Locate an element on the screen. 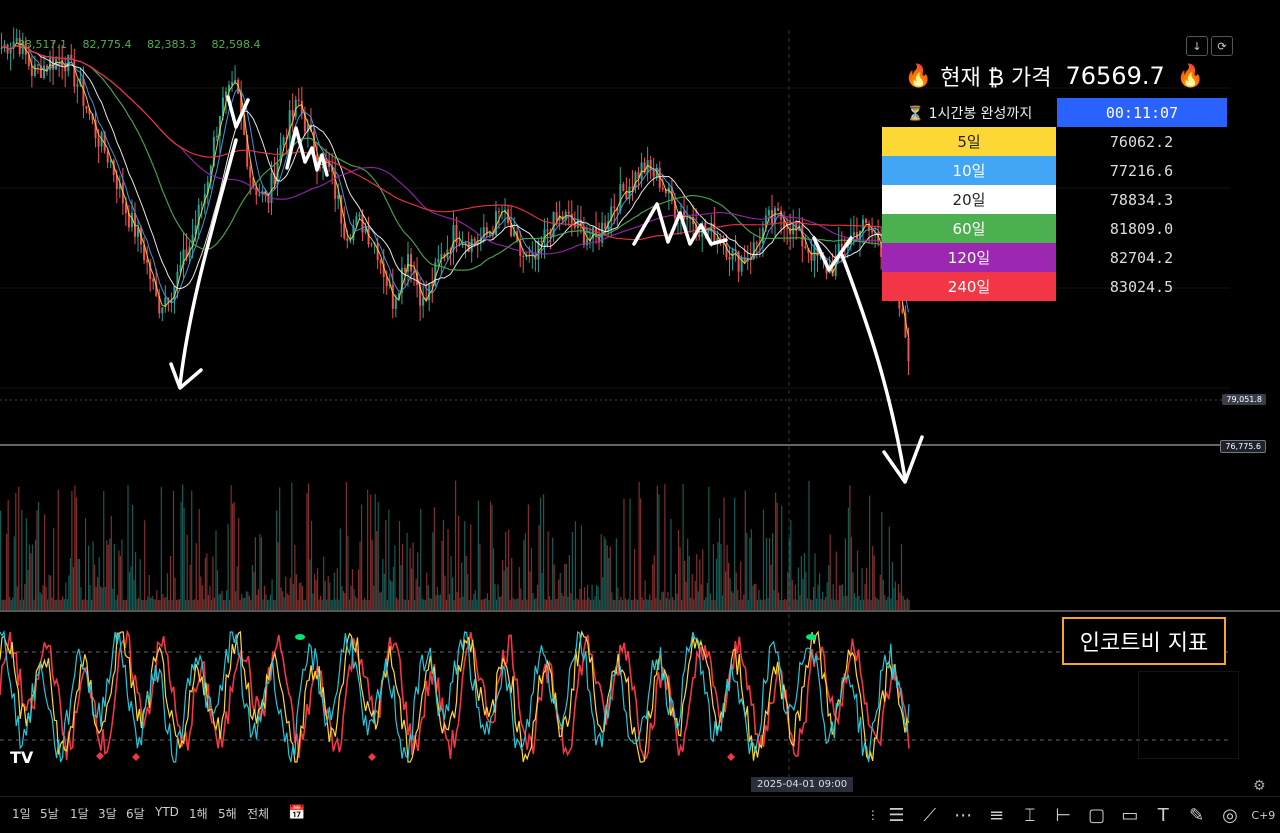  timeframe-5: YTD is located at coordinates (167, 812).